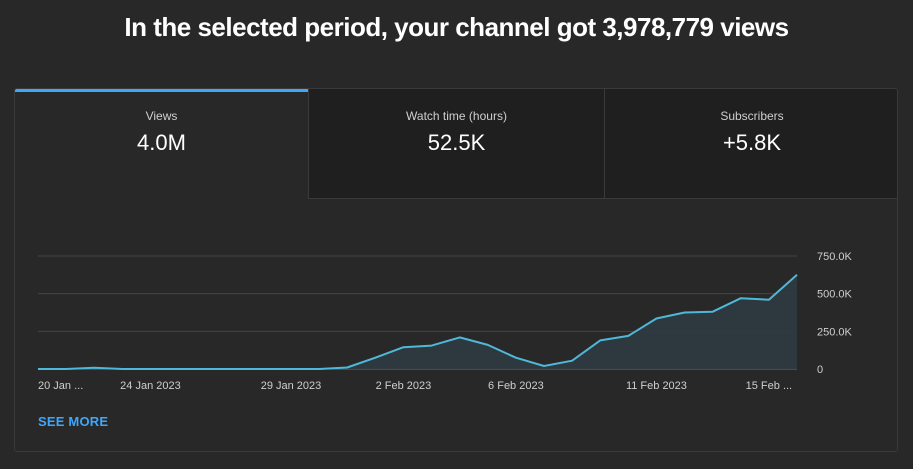 The width and height of the screenshot is (913, 469). I want to click on tab-subscribers: Subscribers +5.8K, so click(751, 144).